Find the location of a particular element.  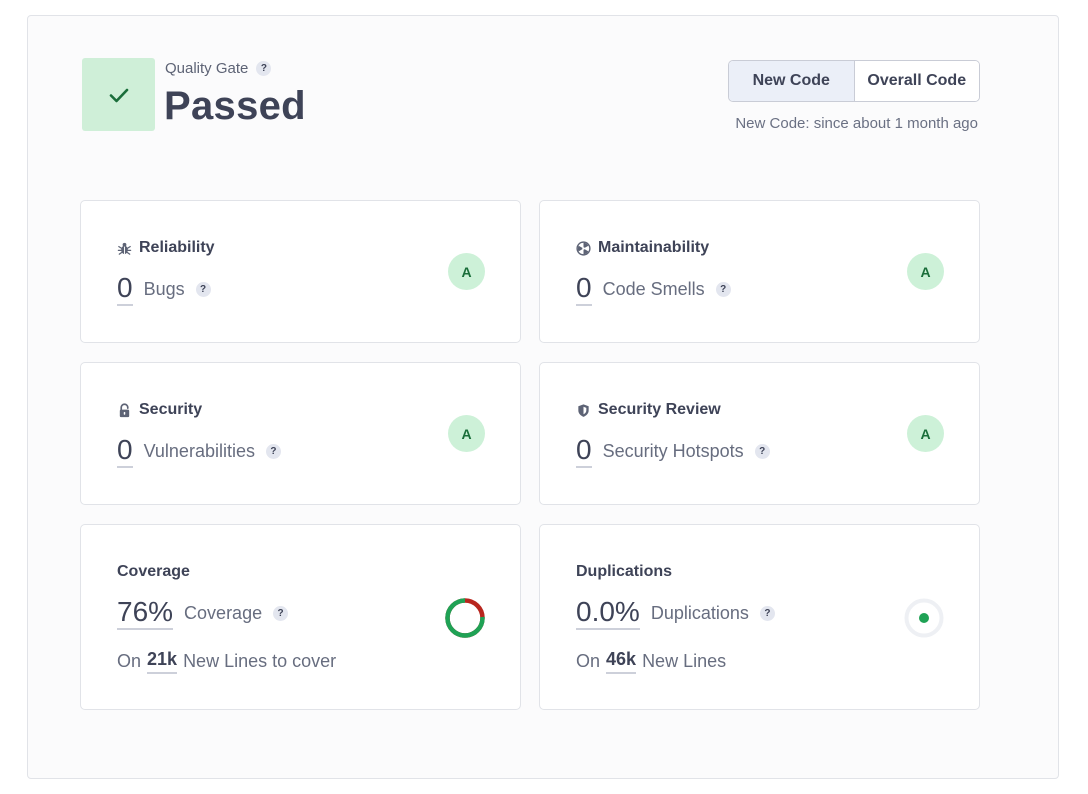

security-review-metric: 0 Security Hotspots ? is located at coordinates (673, 451).